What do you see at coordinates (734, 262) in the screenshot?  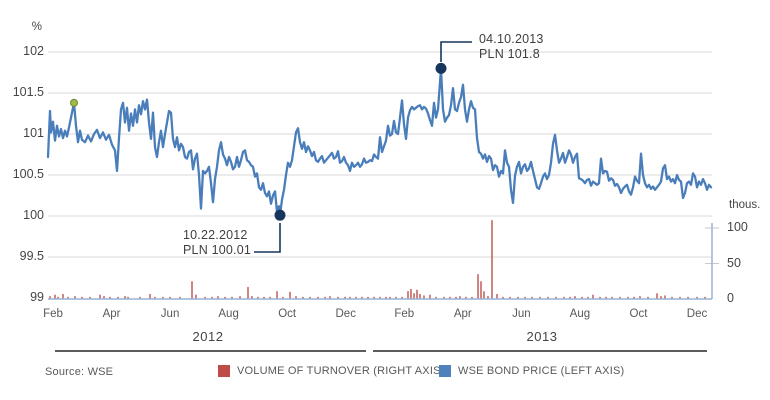 I see `right-axis-tick-label: 50` at bounding box center [734, 262].